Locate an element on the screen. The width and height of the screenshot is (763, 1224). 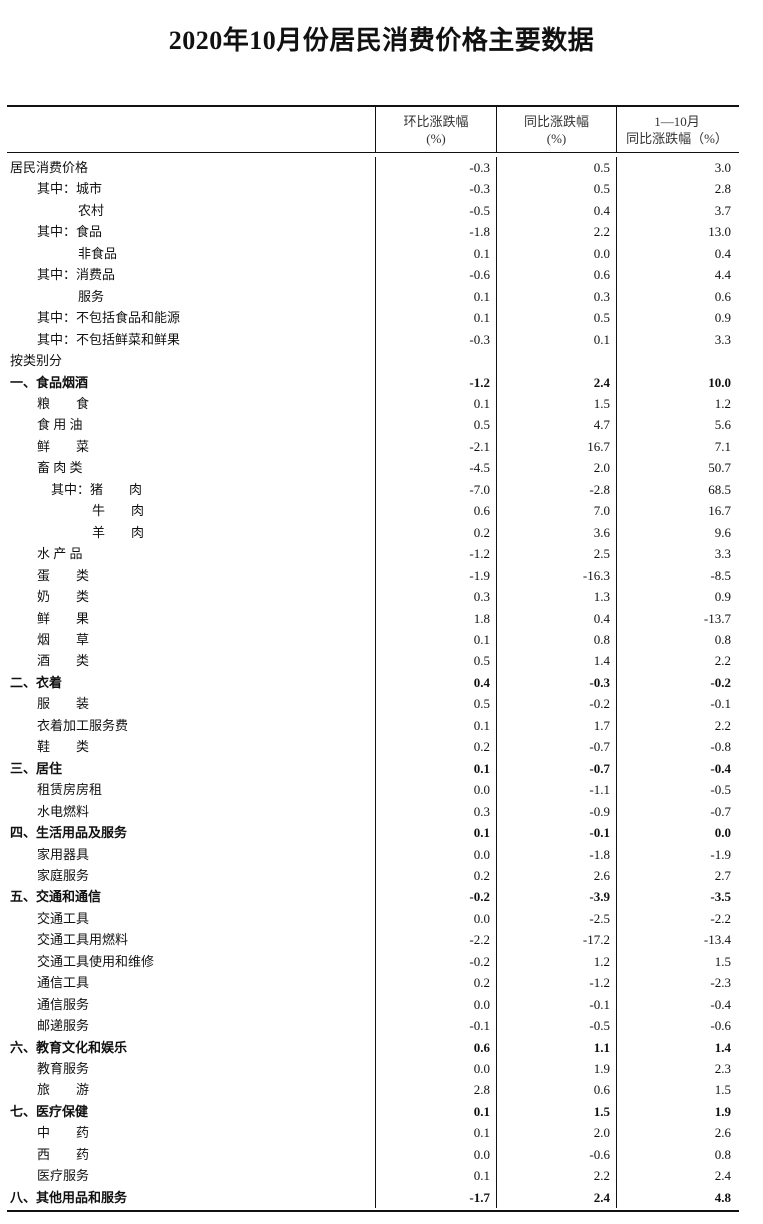
mom-value is located at coordinates (435, 361).